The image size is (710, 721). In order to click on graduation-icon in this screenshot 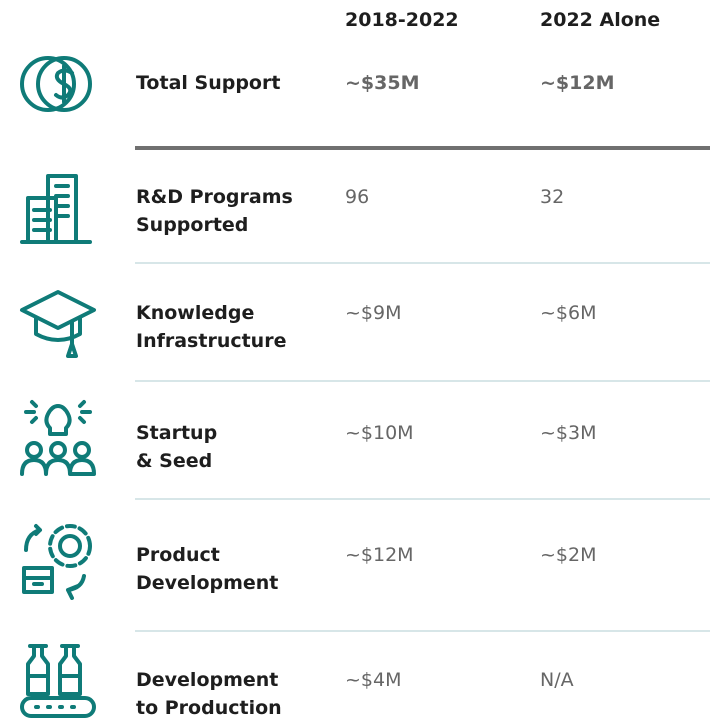, I will do `click(58, 324)`.